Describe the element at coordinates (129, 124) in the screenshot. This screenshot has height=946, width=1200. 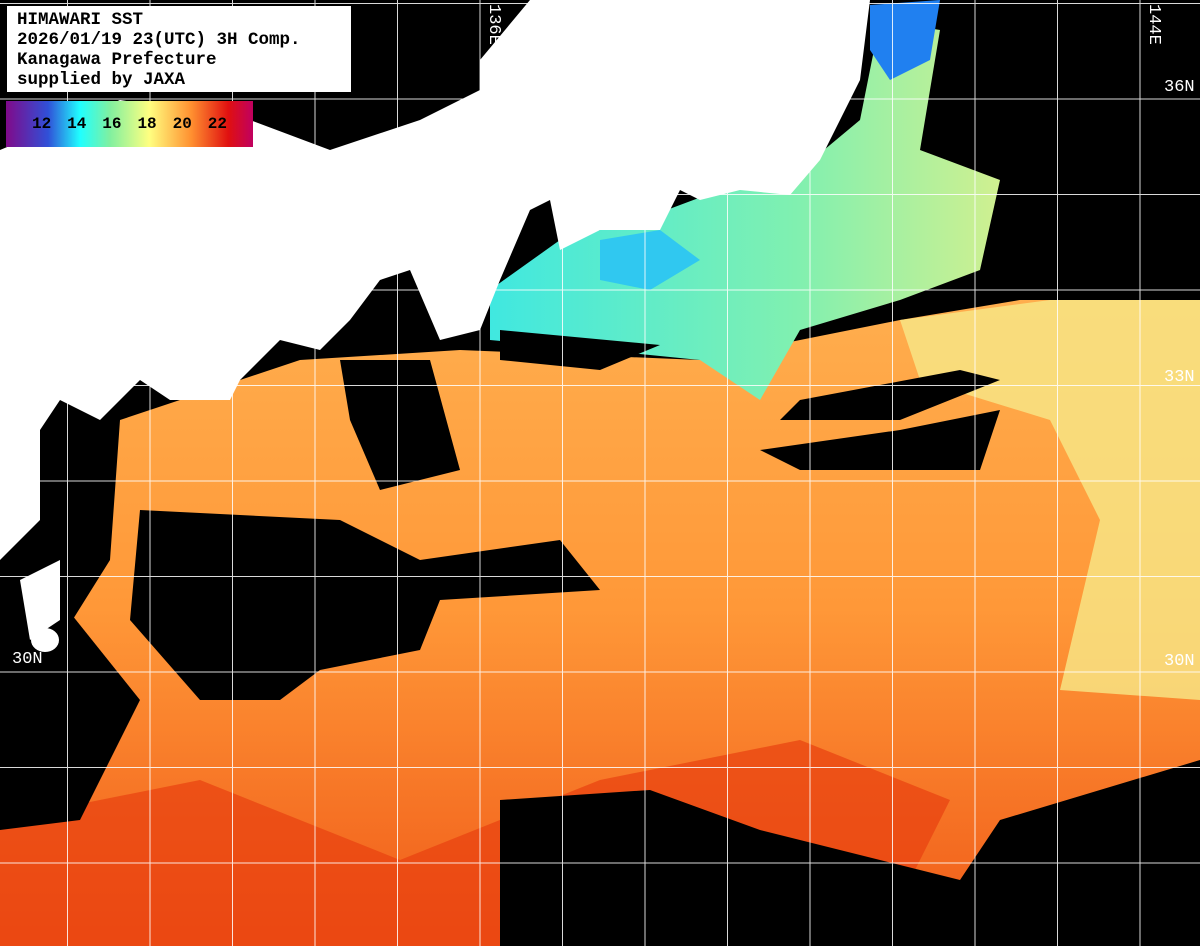
I see `colorbar: 12 14 16 18 20 22` at that location.